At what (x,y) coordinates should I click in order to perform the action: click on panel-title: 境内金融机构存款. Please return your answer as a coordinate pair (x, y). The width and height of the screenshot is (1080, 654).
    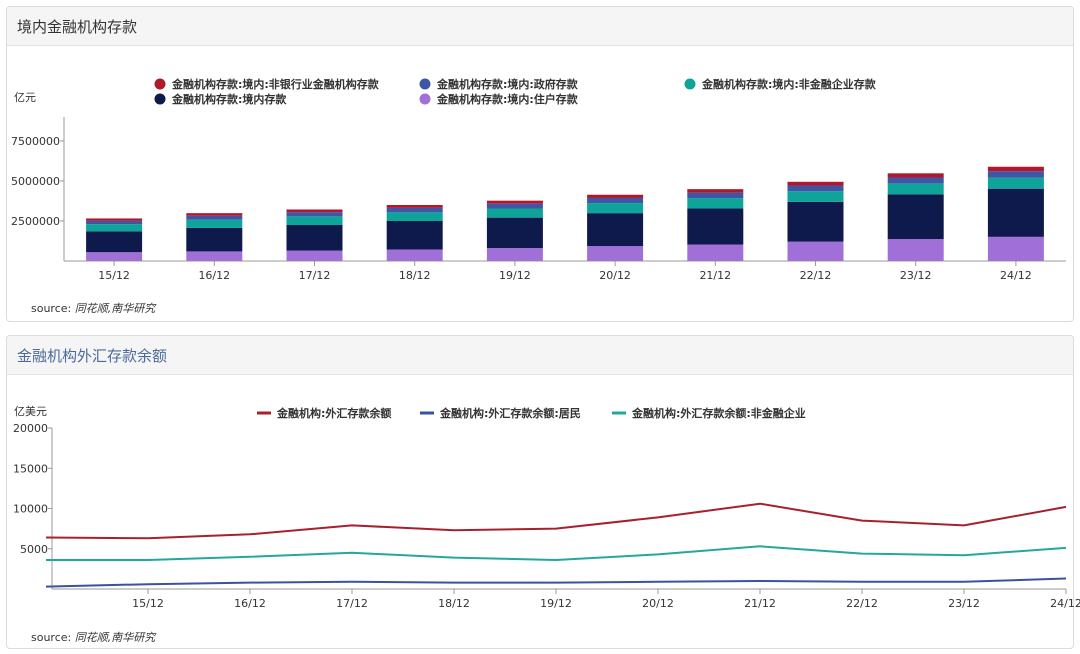
    Looking at the image, I should click on (77, 27).